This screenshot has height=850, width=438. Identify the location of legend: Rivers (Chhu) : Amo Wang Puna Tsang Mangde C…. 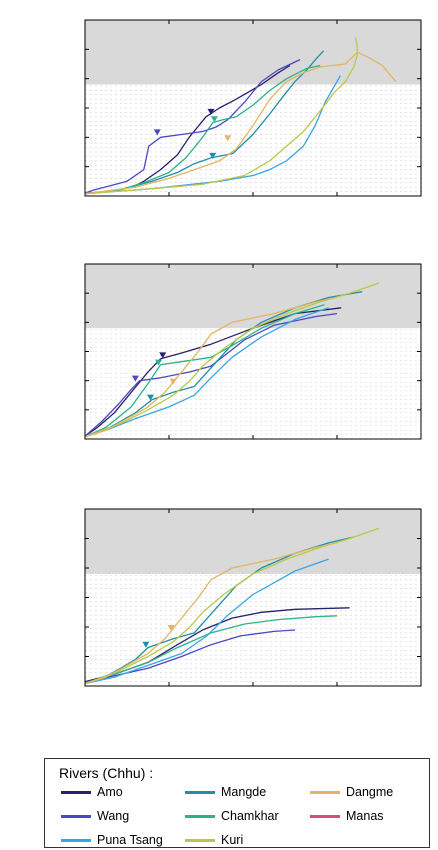
(237, 803).